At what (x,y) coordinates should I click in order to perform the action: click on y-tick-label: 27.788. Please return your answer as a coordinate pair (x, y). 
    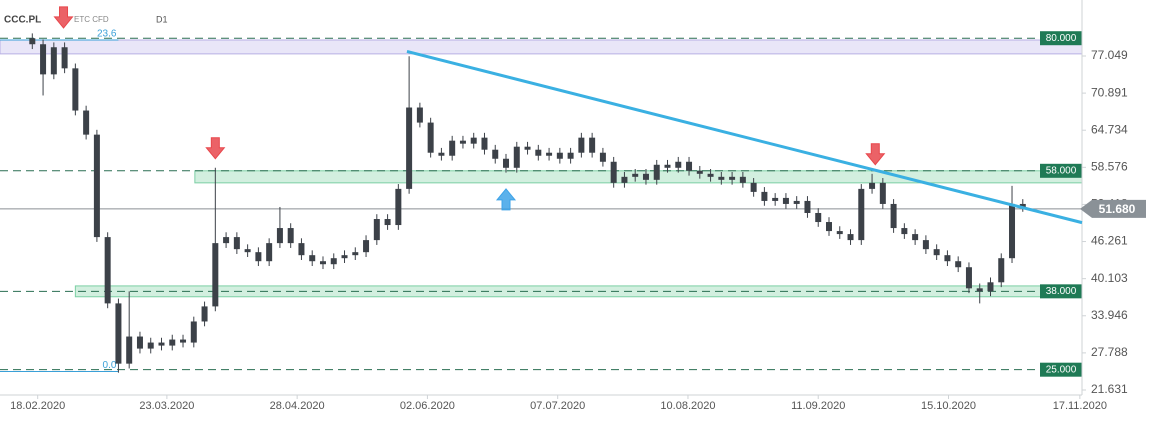
    Looking at the image, I should click on (1109, 352).